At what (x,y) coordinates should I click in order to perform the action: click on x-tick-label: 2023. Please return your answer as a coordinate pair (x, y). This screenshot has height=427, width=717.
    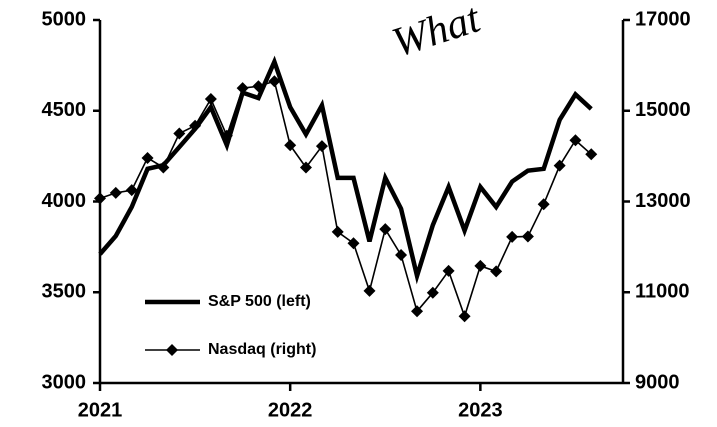
    Looking at the image, I should click on (480, 410).